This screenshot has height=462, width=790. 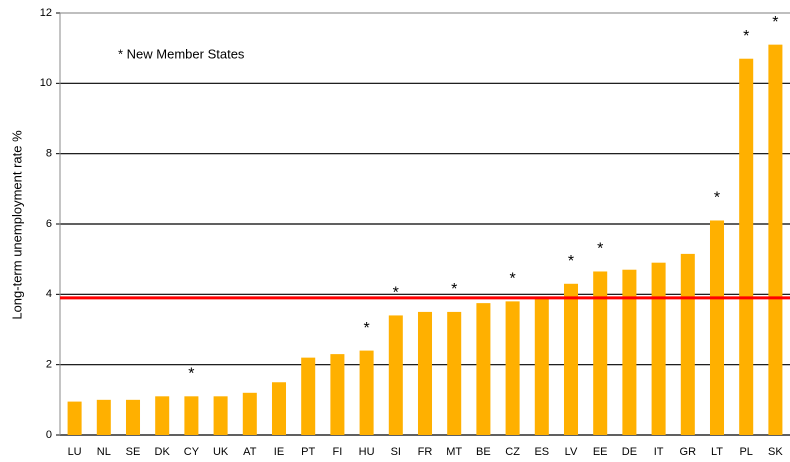 What do you see at coordinates (454, 452) in the screenshot?
I see `x-tick-label: MT` at bounding box center [454, 452].